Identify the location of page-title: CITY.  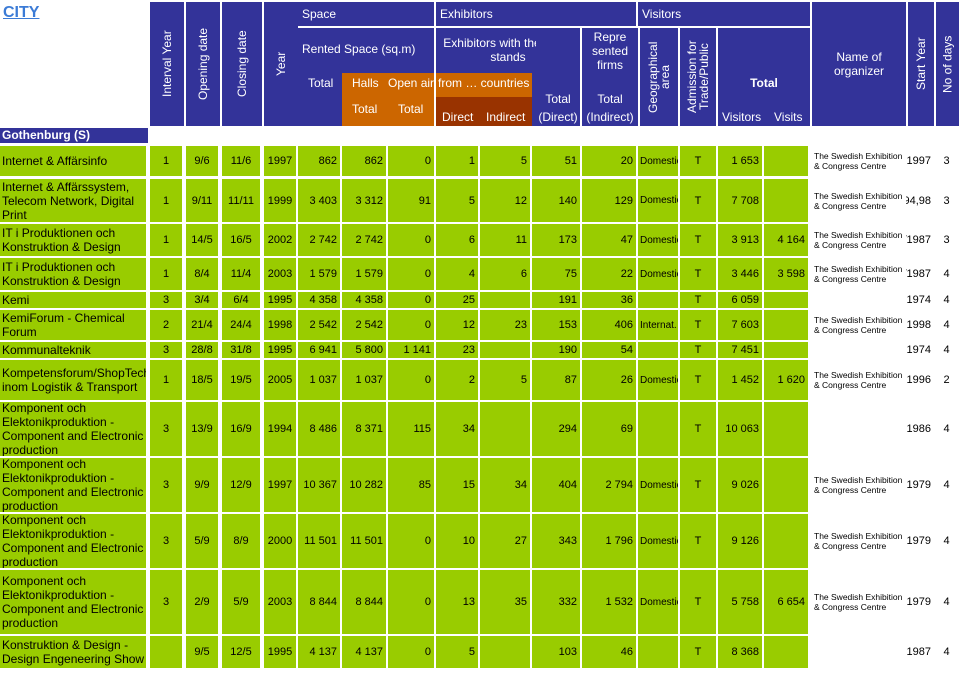
(21, 12).